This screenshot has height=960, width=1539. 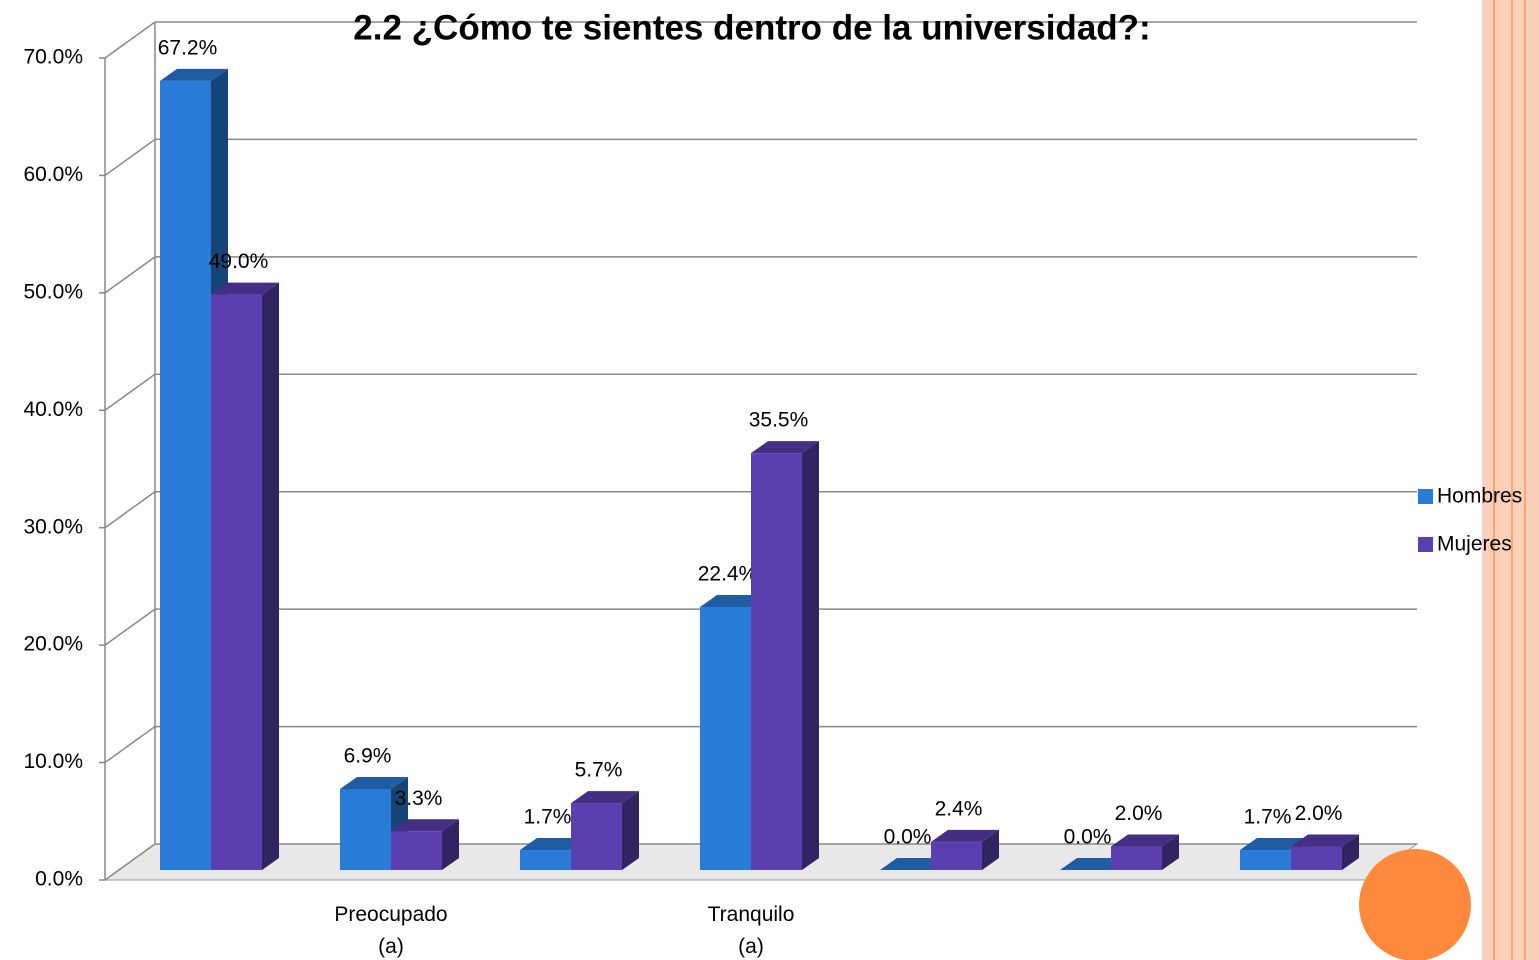 I want to click on y-tick-label: 50.0%, so click(x=53, y=291).